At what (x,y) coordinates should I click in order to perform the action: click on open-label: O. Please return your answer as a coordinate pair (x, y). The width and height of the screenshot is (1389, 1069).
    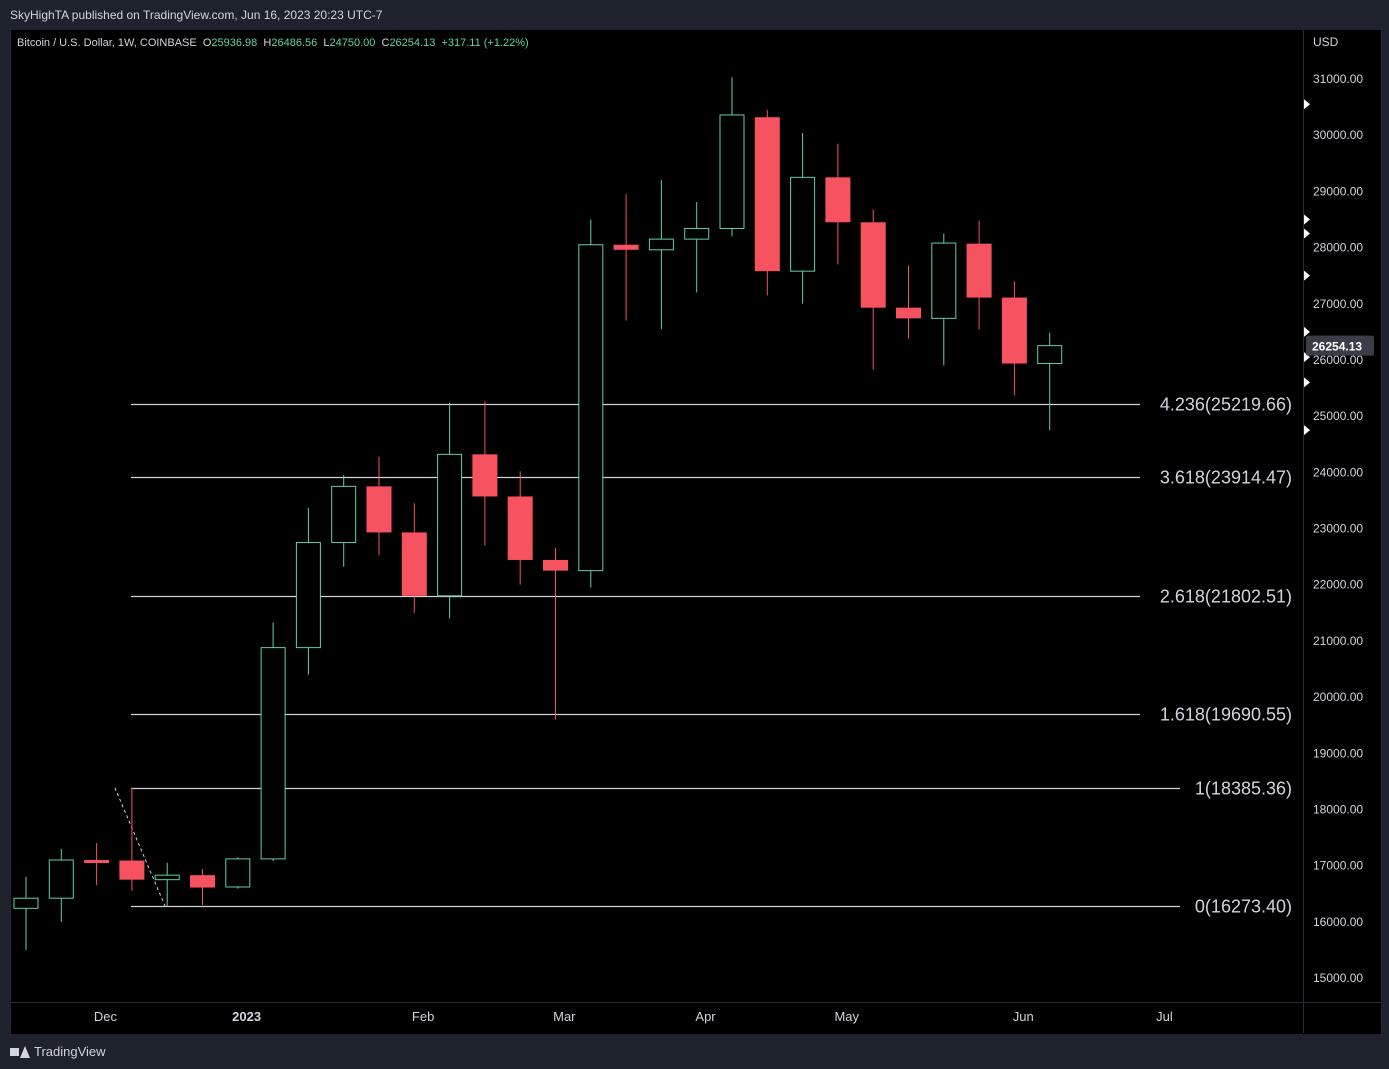
    Looking at the image, I should click on (204, 43).